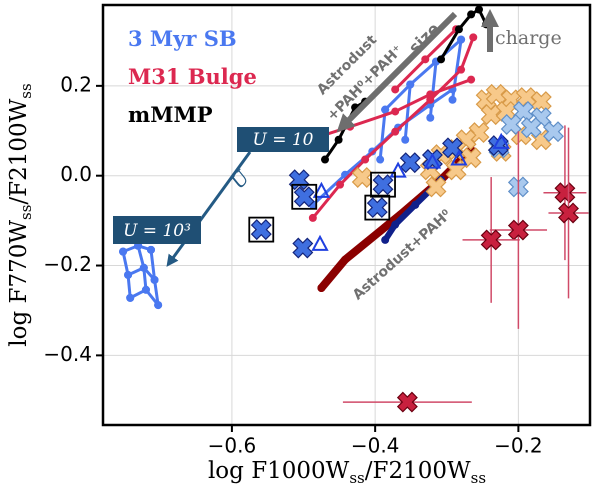 Image resolution: width=598 pixels, height=490 pixels. I want to click on x-axis-label: log F1000Wss/F2100Wss, so click(347, 472).